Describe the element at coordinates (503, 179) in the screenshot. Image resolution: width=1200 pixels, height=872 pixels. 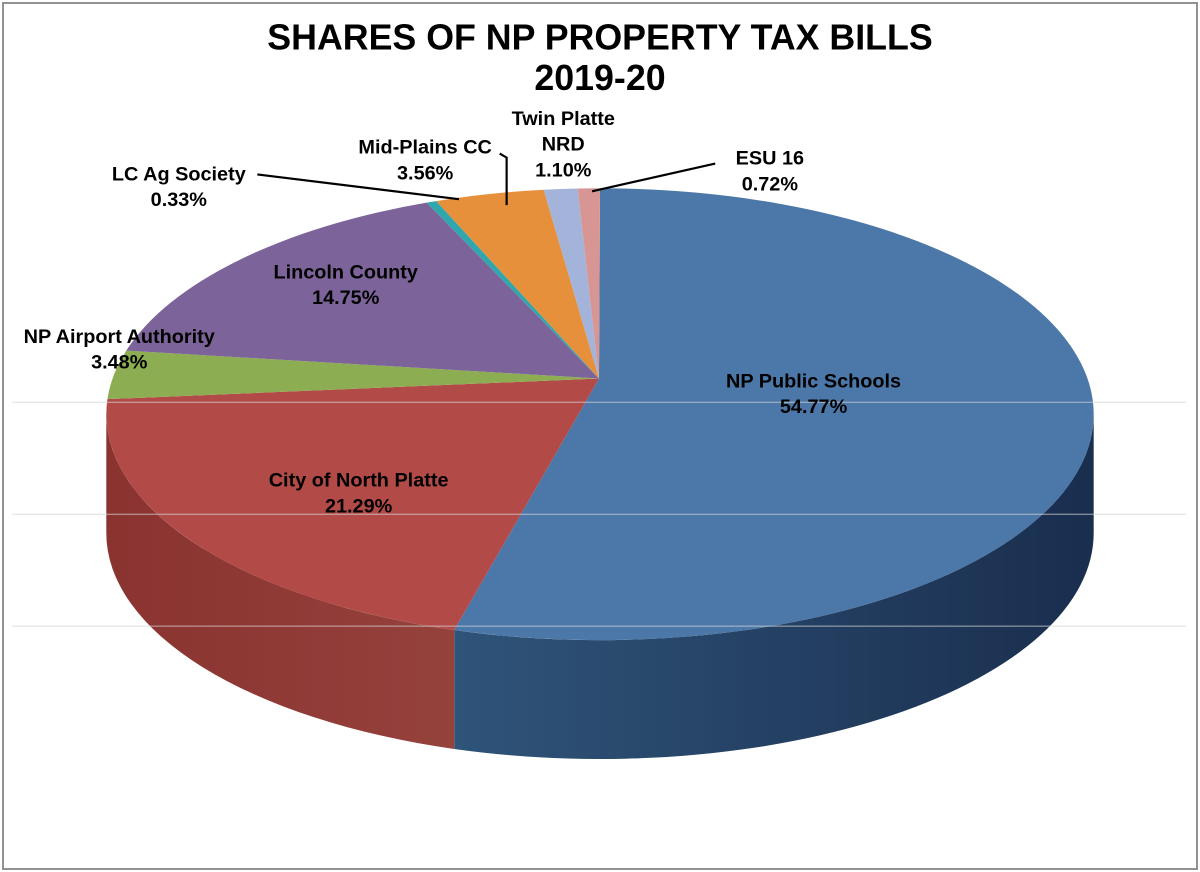
I see `leader-line-mid-plains-cc` at that location.